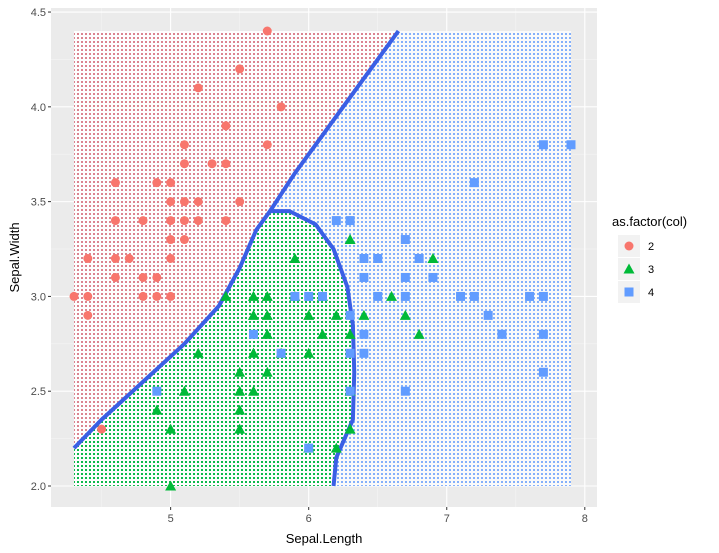  I want to click on x-tick-label: 8, so click(585, 519).